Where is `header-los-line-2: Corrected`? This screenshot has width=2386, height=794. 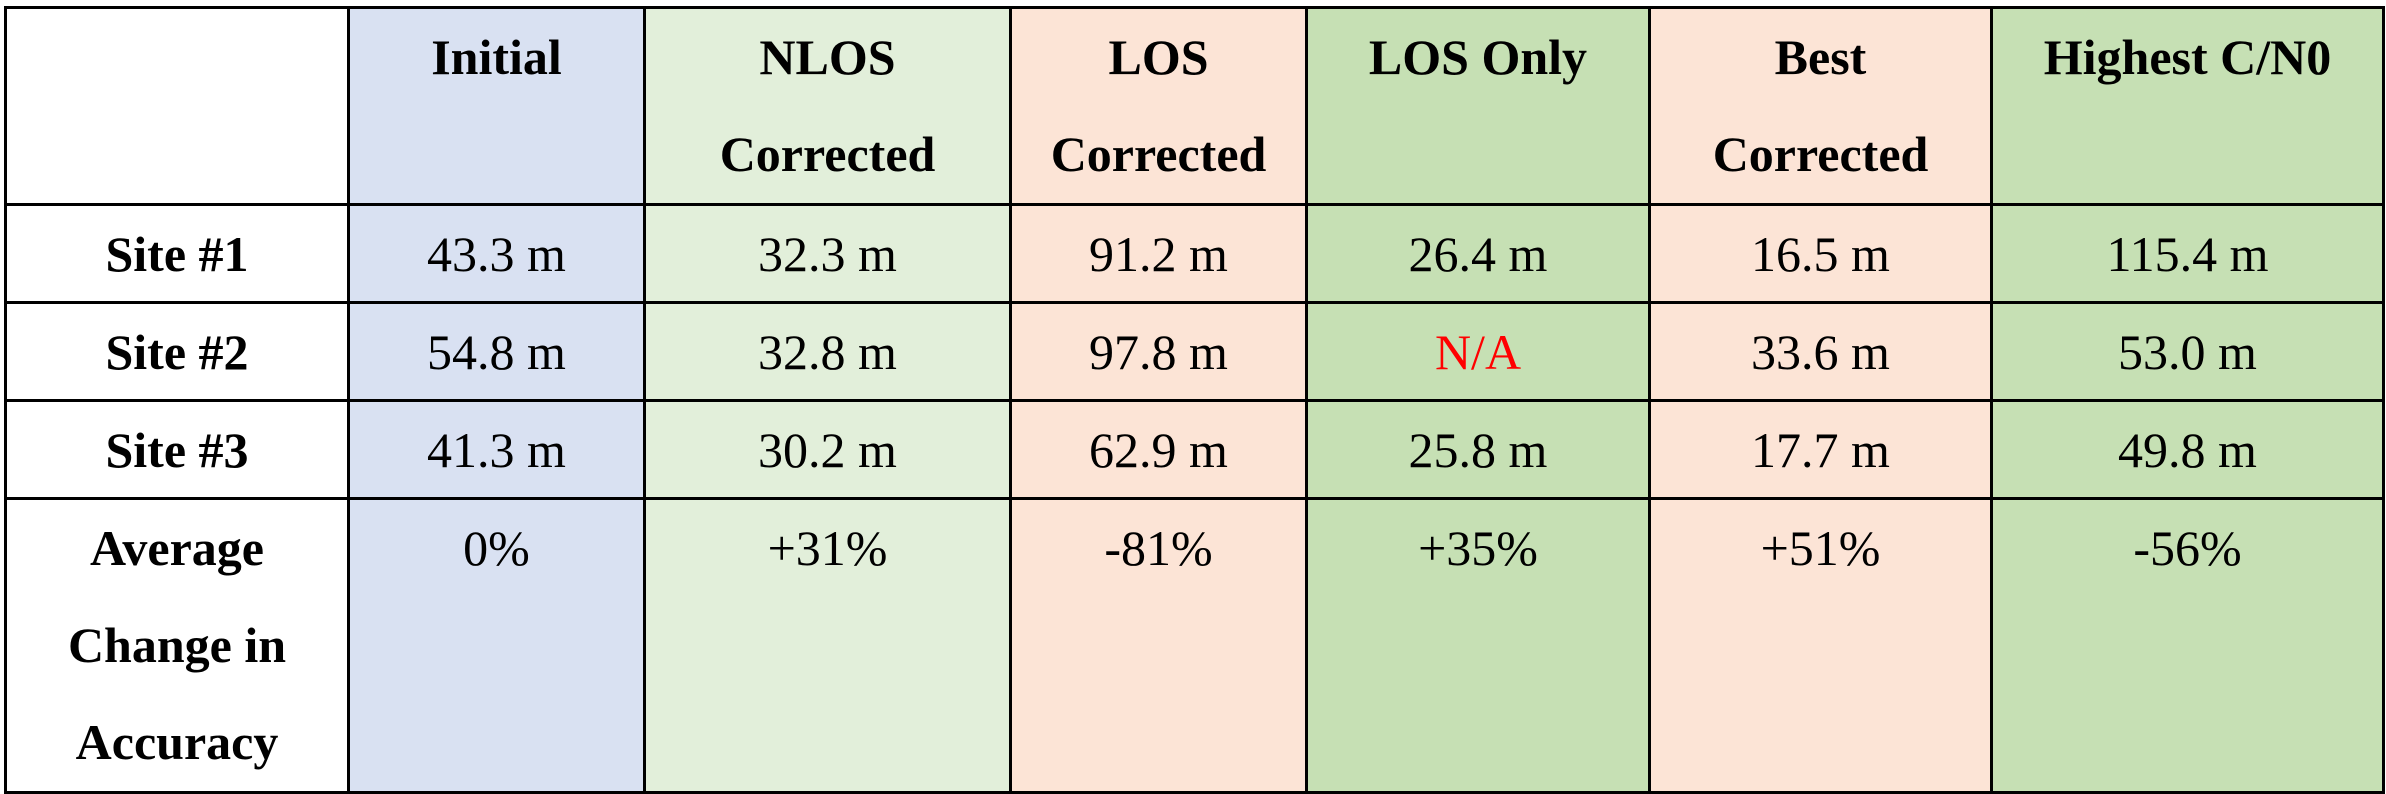
header-los-line-2: Corrected is located at coordinates (1158, 154).